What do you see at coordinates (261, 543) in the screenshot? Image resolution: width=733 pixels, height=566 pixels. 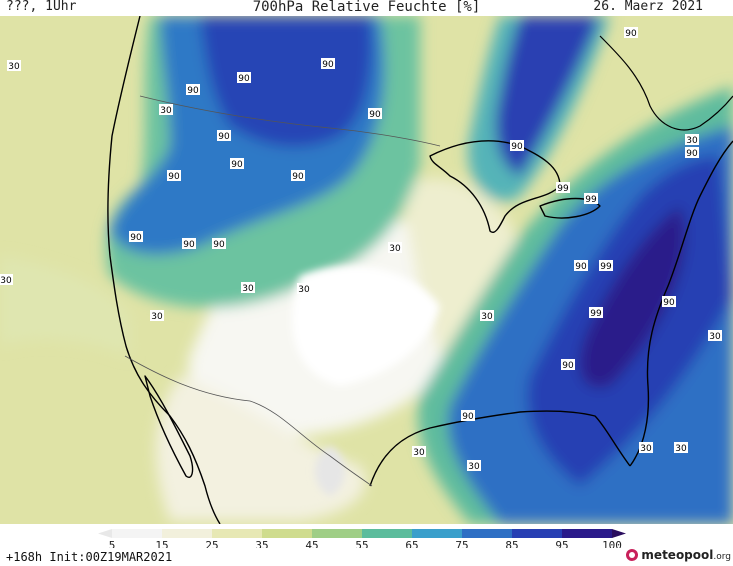 I see `legend-tick-label: 35` at bounding box center [261, 543].